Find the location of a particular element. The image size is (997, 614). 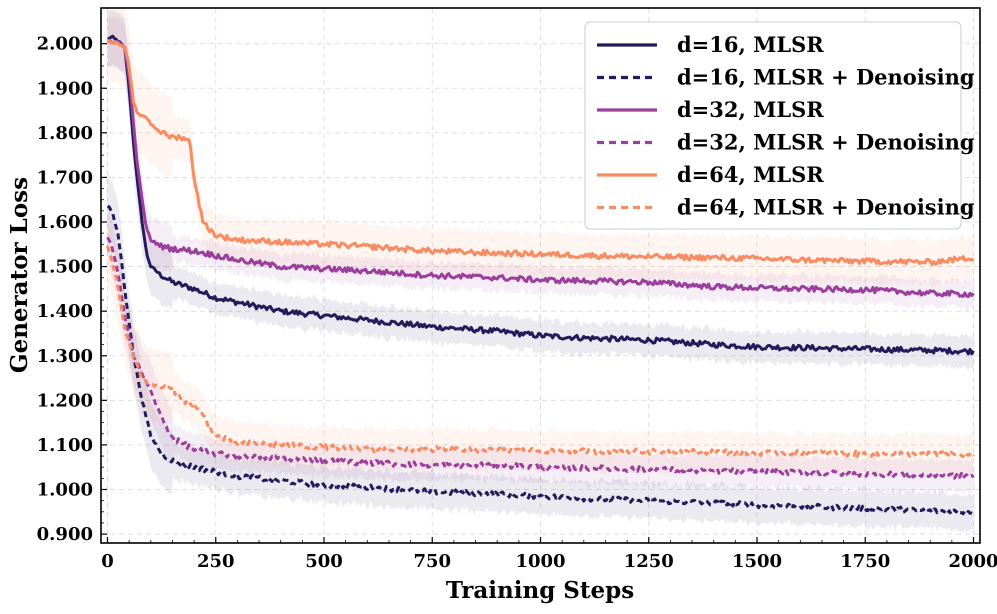

x-tick-label: 2000 is located at coordinates (972, 561).